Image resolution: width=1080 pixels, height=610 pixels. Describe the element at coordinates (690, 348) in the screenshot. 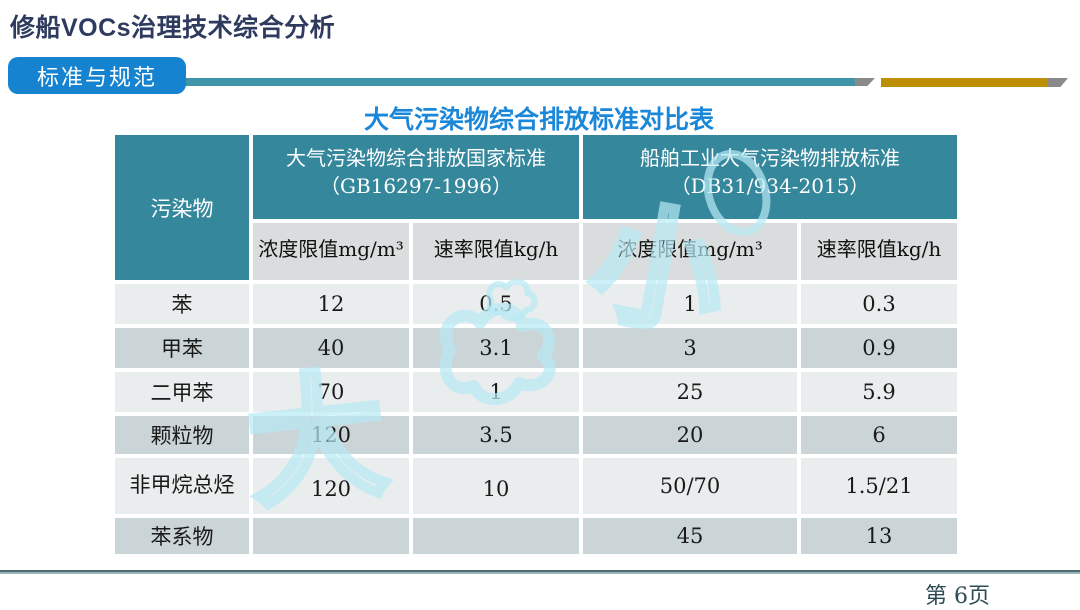

I see `value-cell: 3` at that location.